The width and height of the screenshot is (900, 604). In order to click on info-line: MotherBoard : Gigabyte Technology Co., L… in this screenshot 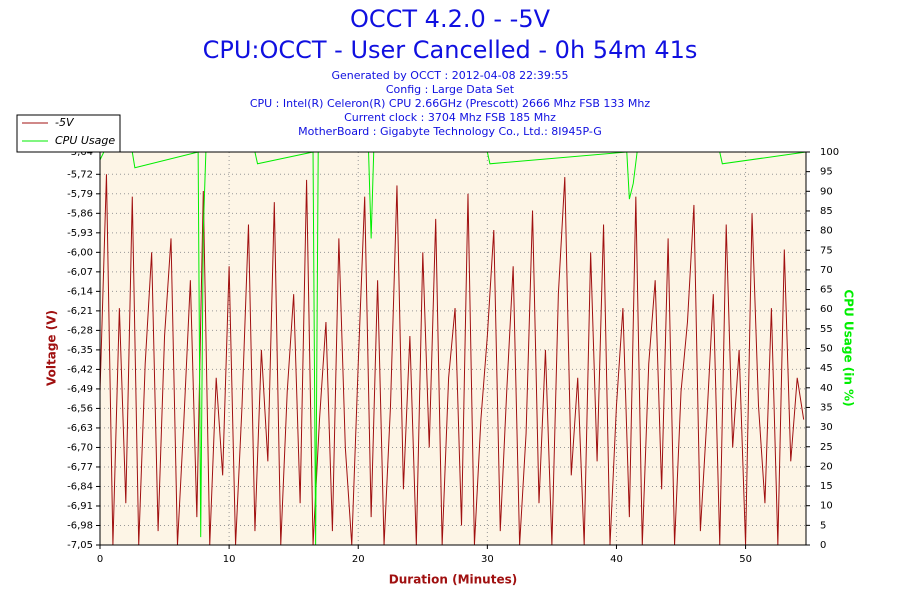, I will do `click(450, 131)`.